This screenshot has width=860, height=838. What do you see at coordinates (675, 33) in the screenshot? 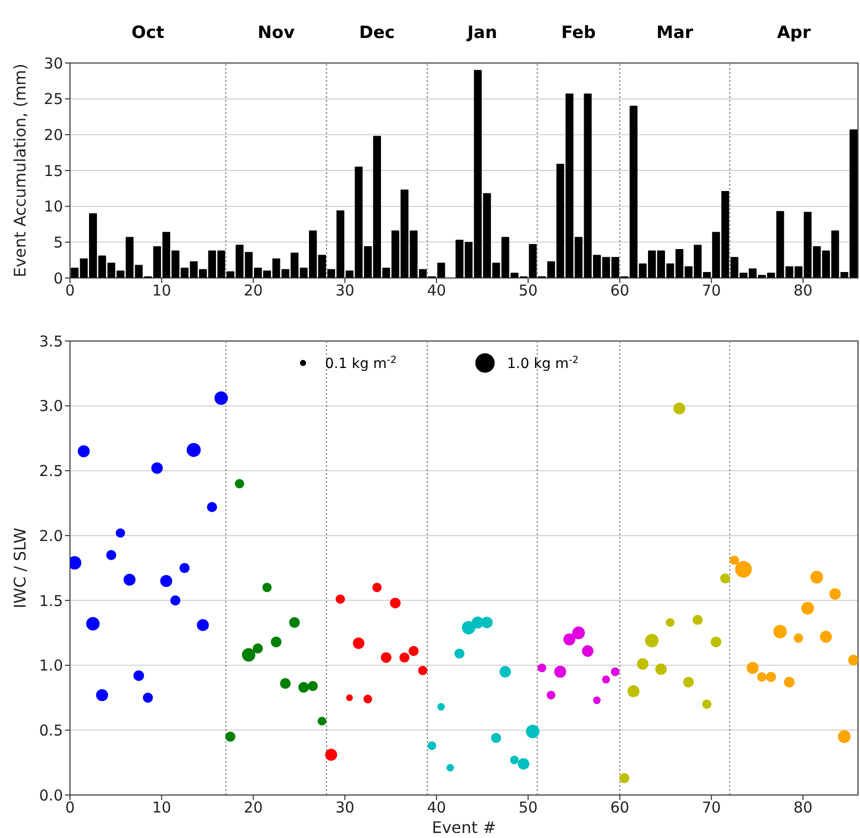
I see `text: Mar` at bounding box center [675, 33].